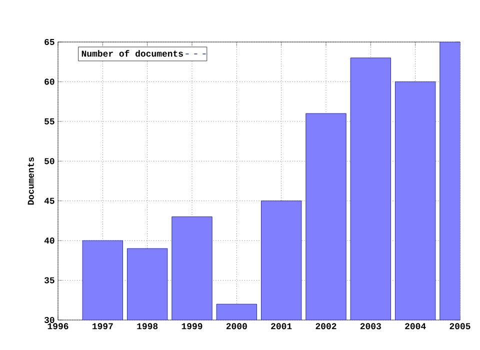 The height and width of the screenshot is (350, 480). Describe the element at coordinates (326, 326) in the screenshot. I see `x-tick-label: 2002` at that location.